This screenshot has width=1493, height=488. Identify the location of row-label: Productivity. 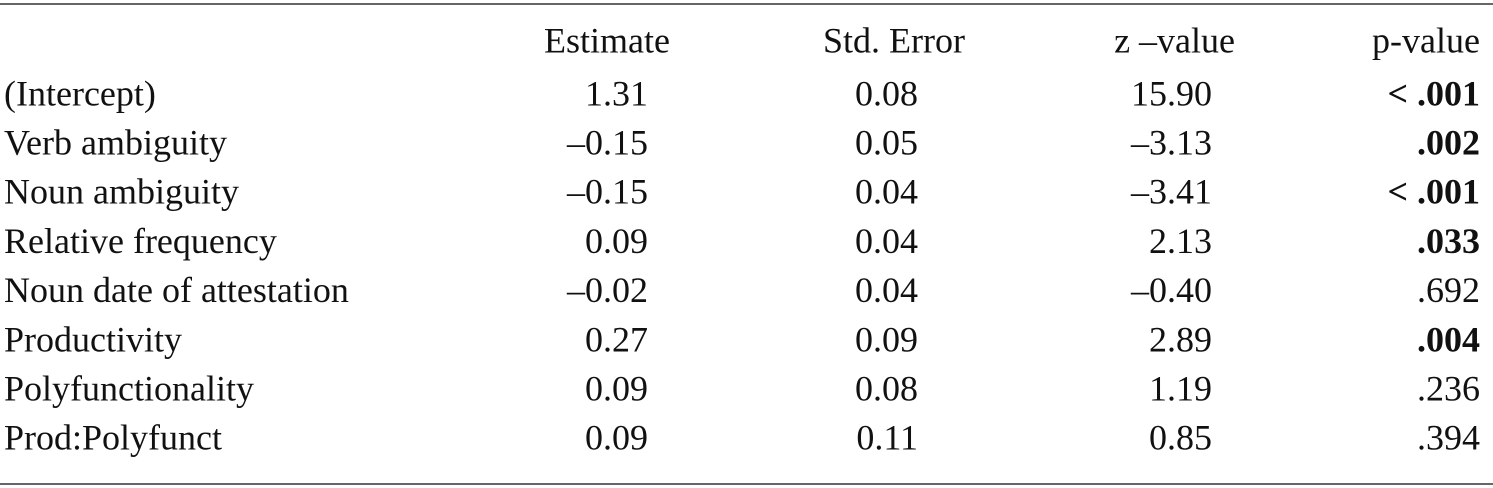
(93, 339).